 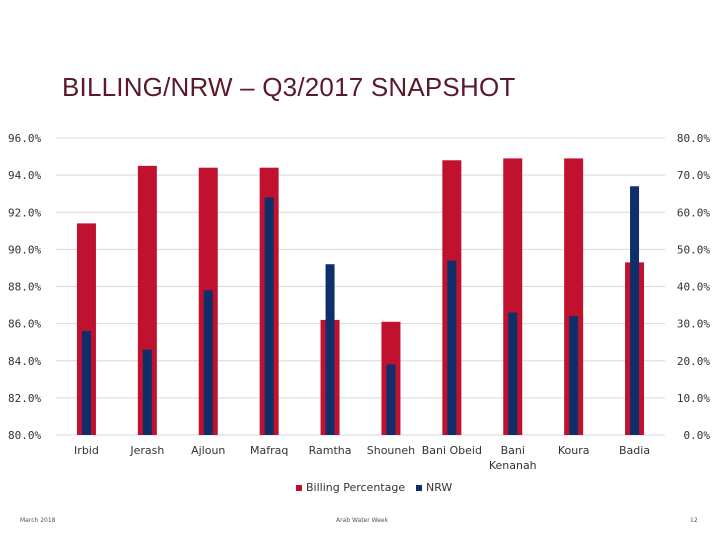 What do you see at coordinates (697, 435) in the screenshot?
I see `right-tick-label: 0.0%` at bounding box center [697, 435].